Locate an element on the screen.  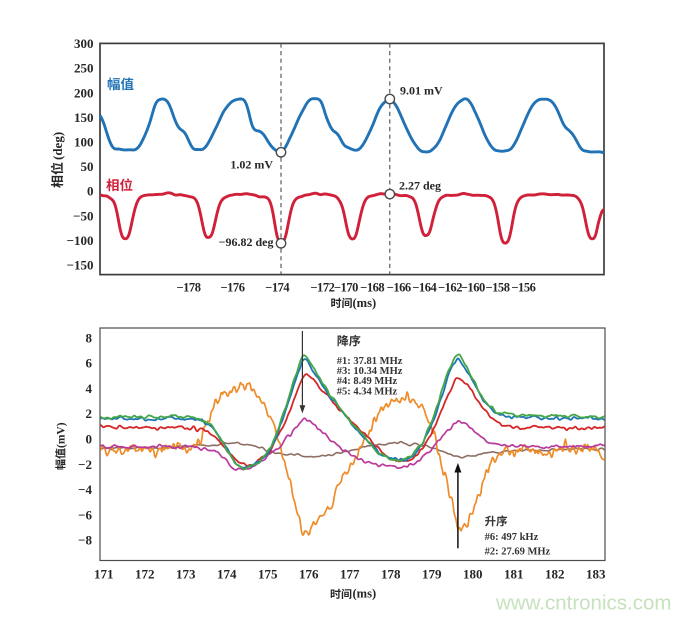
svg-text: −160 is located at coordinates (473, 288).